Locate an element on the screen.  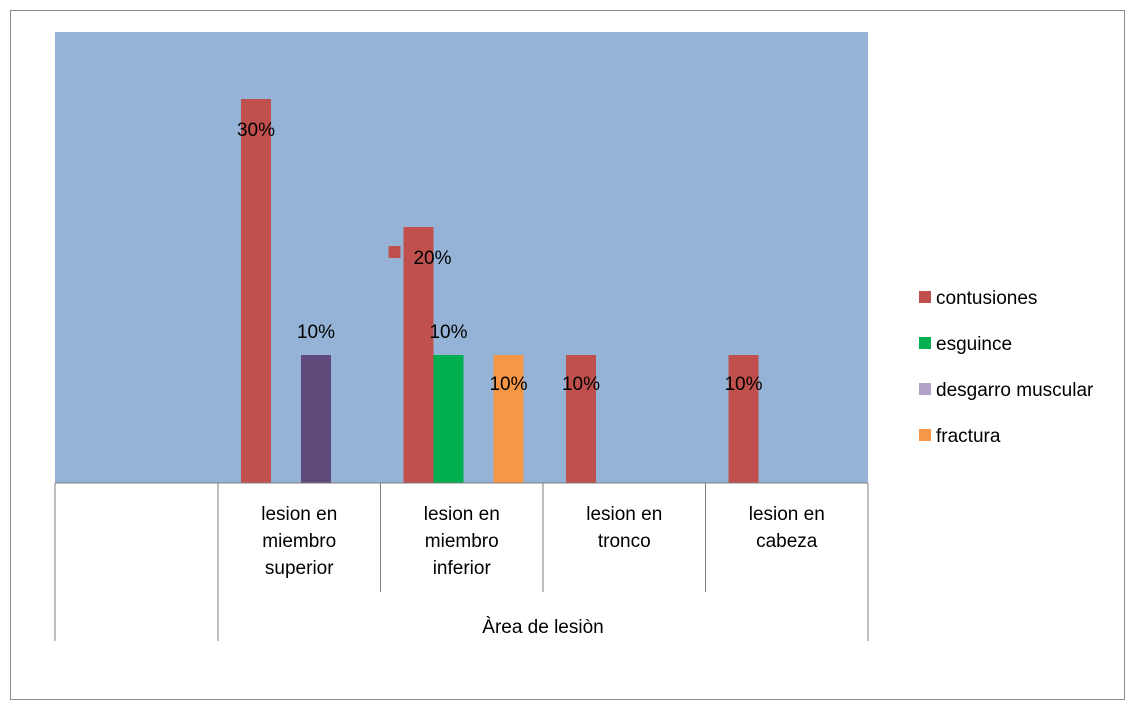
legend-swatch-fractura is located at coordinates (925, 435).